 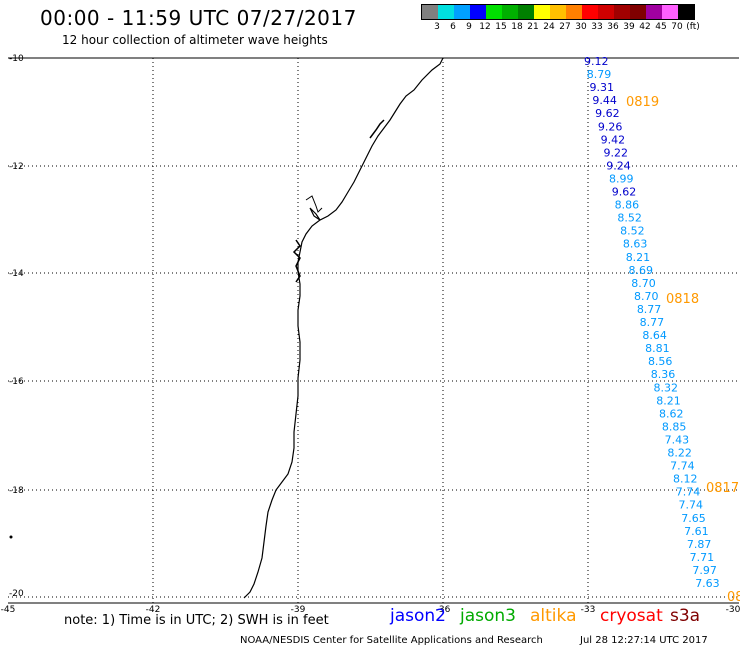 I want to click on wave-height-value: 8.81, so click(x=657, y=348).